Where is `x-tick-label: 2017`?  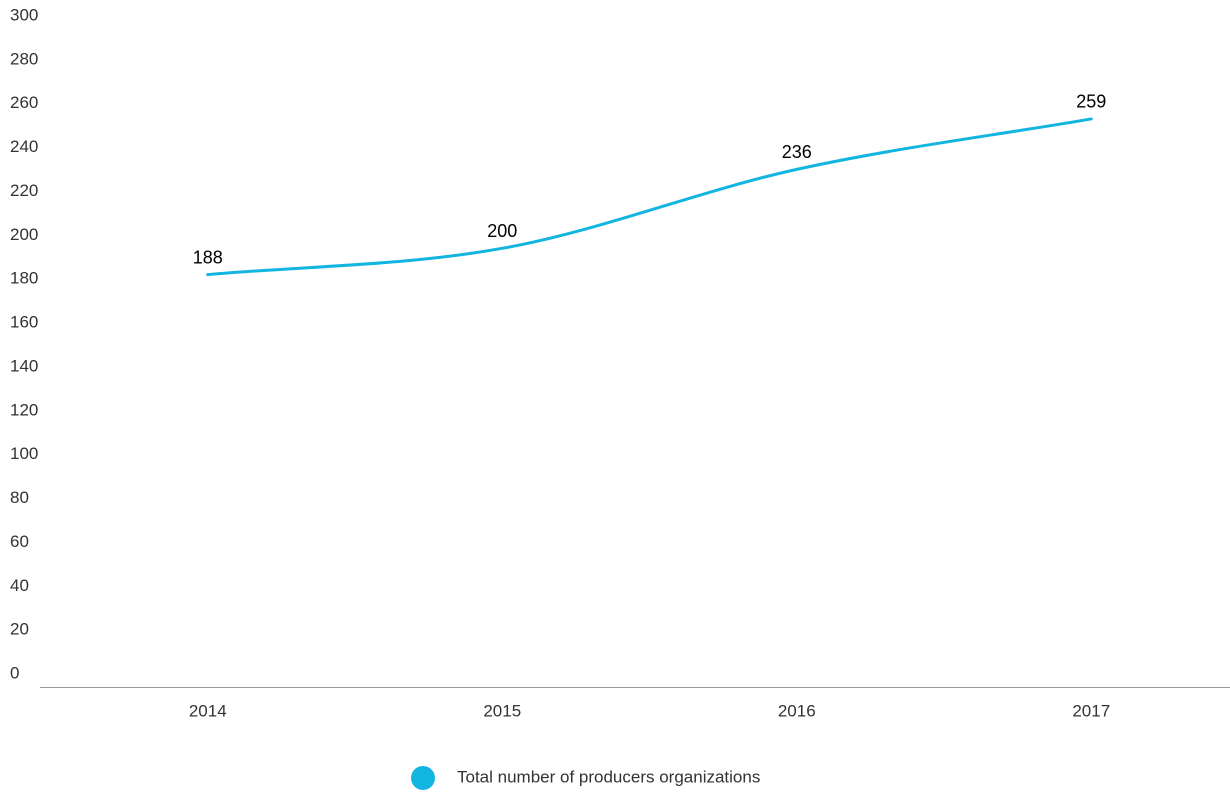 x-tick-label: 2017 is located at coordinates (1091, 710).